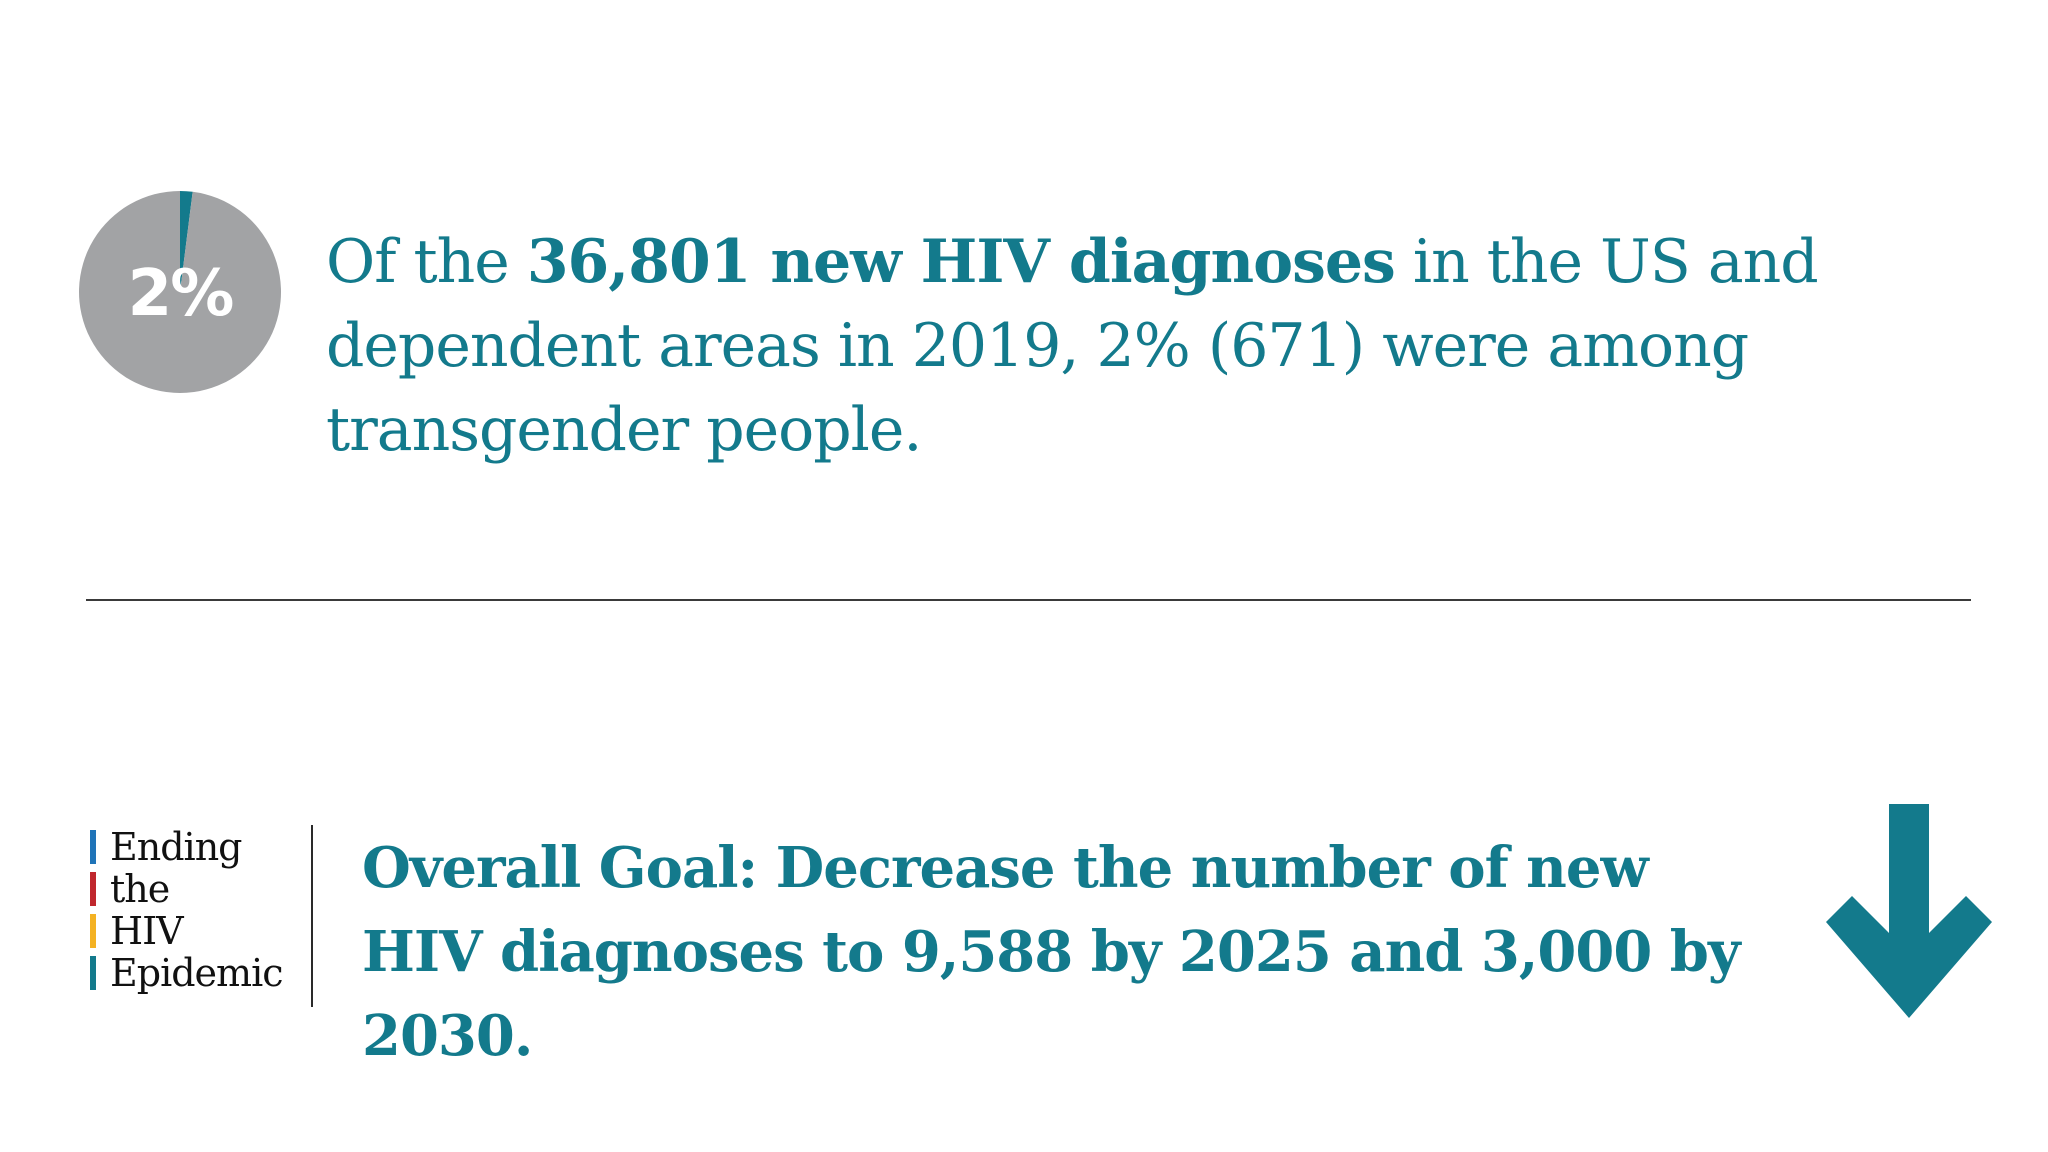 The image size is (2048, 1152). I want to click on pie-slice-highlight, so click(186, 241).